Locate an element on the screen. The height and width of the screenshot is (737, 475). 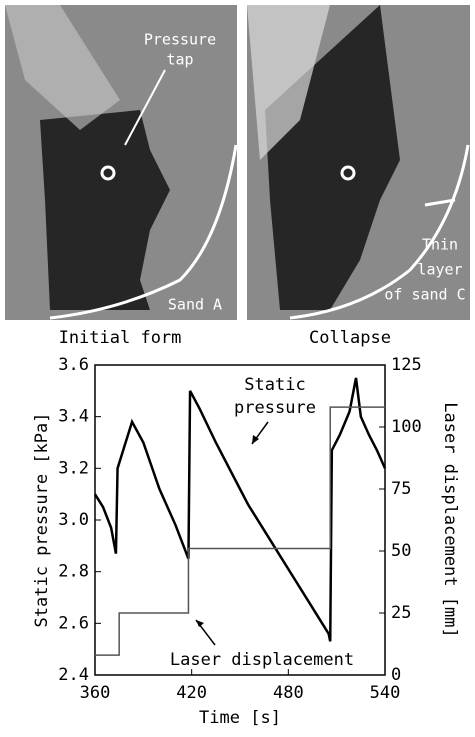
y-tick-label: 2.8 is located at coordinates (73, 572).